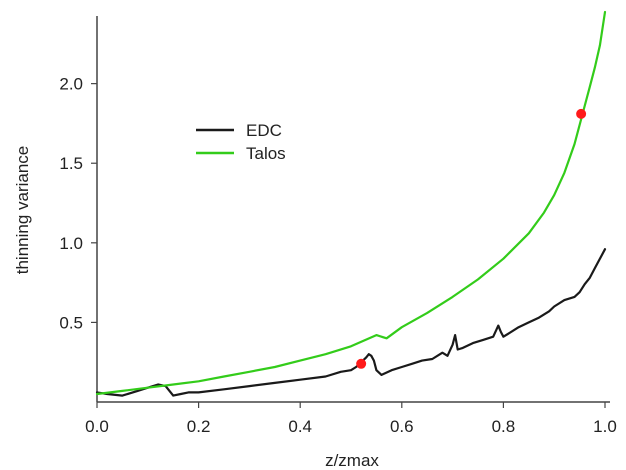 The image size is (626, 470). Describe the element at coordinates (22, 210) in the screenshot. I see `y-axis-title: thinning variance` at that location.